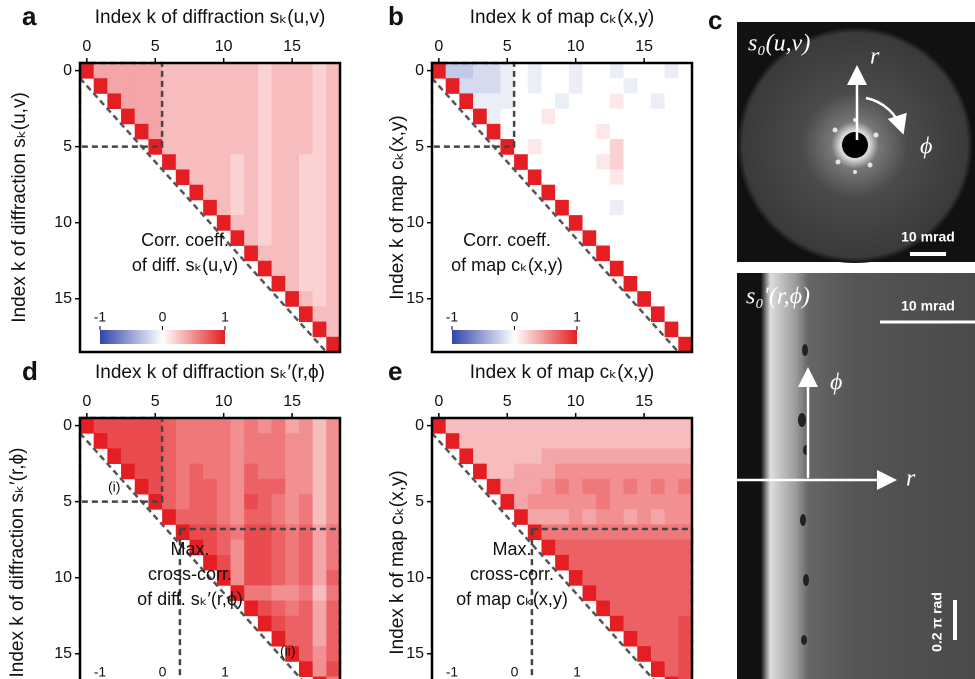 This screenshot has width=975, height=679. What do you see at coordinates (856, 476) in the screenshot?
I see `polar-image` at bounding box center [856, 476].